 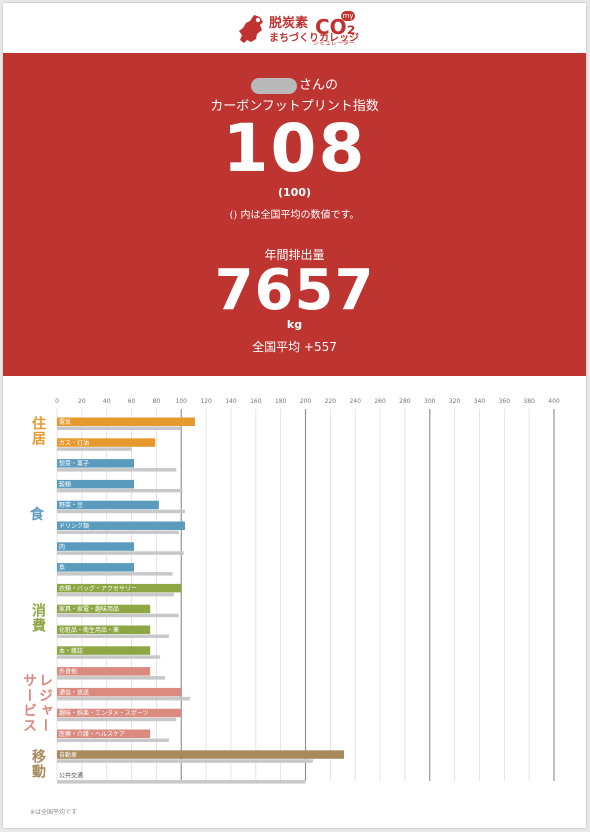 What do you see at coordinates (71, 776) in the screenshot?
I see `bar-label: 公共交通` at bounding box center [71, 776].